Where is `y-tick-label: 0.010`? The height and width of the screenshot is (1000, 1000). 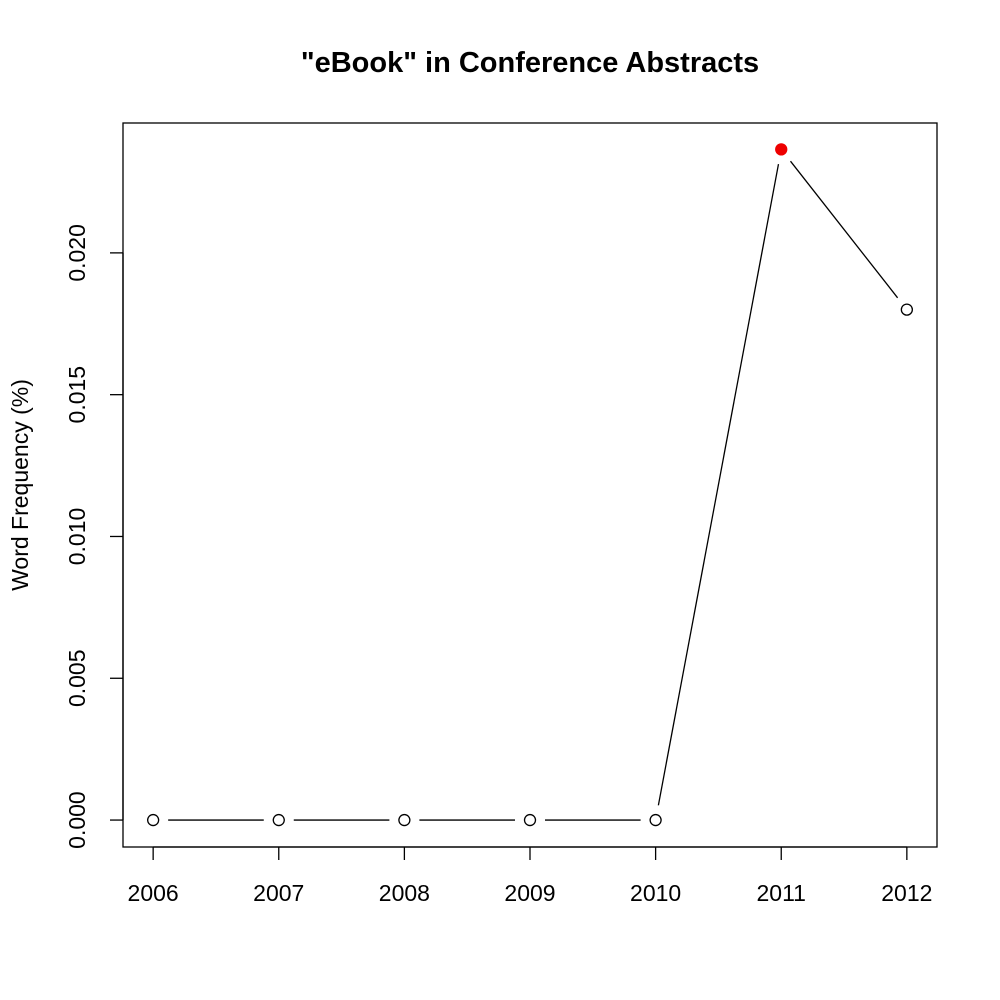 y-tick-label: 0.010 is located at coordinates (77, 537).